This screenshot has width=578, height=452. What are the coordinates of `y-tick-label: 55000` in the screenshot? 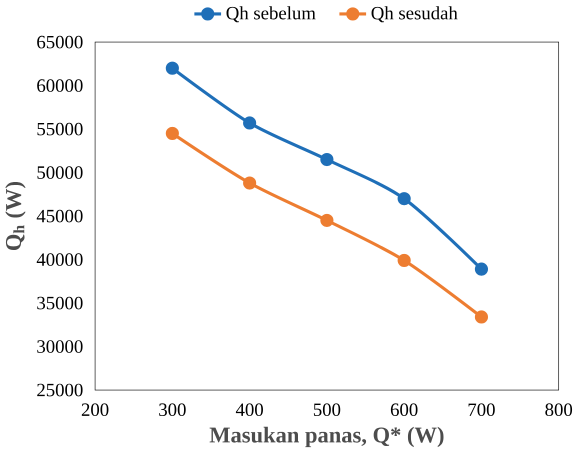 It's located at (60, 129).